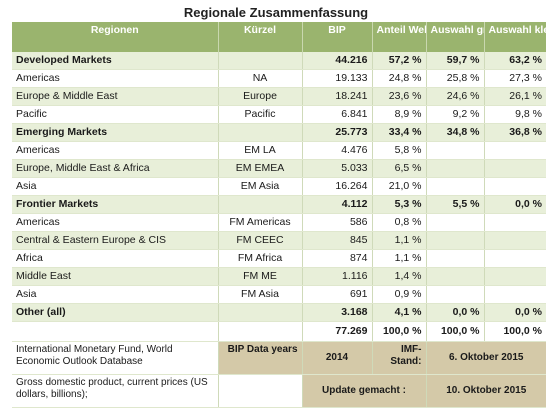 This screenshot has width=552, height=408. I want to click on auswahl-klein-cell: 26,1 %, so click(515, 96).